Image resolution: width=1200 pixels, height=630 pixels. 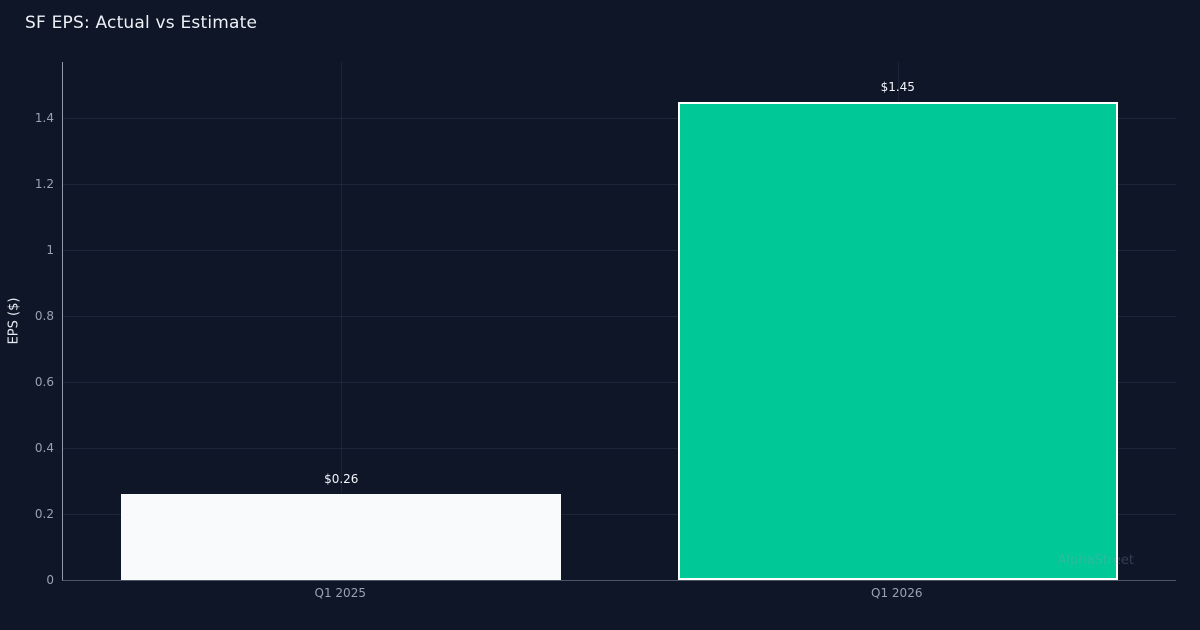 What do you see at coordinates (897, 593) in the screenshot?
I see `x-tick-label: Q1 2026` at bounding box center [897, 593].